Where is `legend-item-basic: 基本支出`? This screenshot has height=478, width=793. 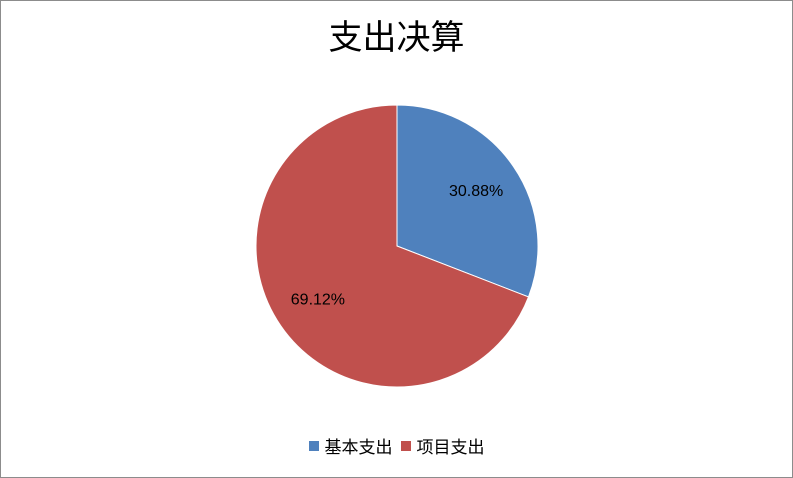
legend-item-basic: 基本支出 is located at coordinates (350, 445).